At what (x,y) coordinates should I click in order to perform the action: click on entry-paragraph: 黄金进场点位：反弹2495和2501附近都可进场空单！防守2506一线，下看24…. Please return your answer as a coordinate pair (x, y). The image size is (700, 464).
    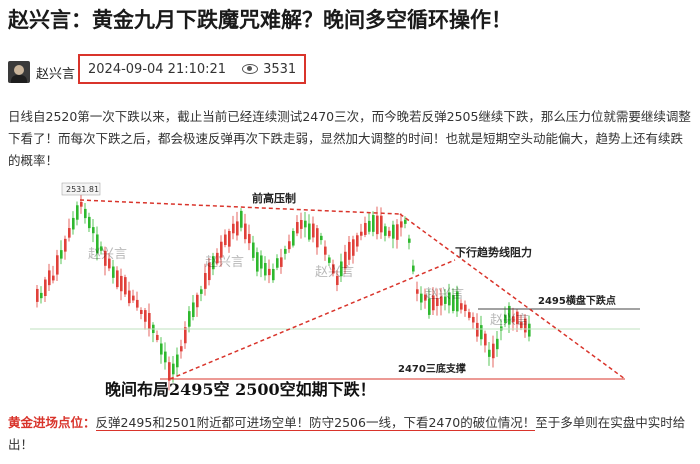
    Looking at the image, I should click on (350, 434).